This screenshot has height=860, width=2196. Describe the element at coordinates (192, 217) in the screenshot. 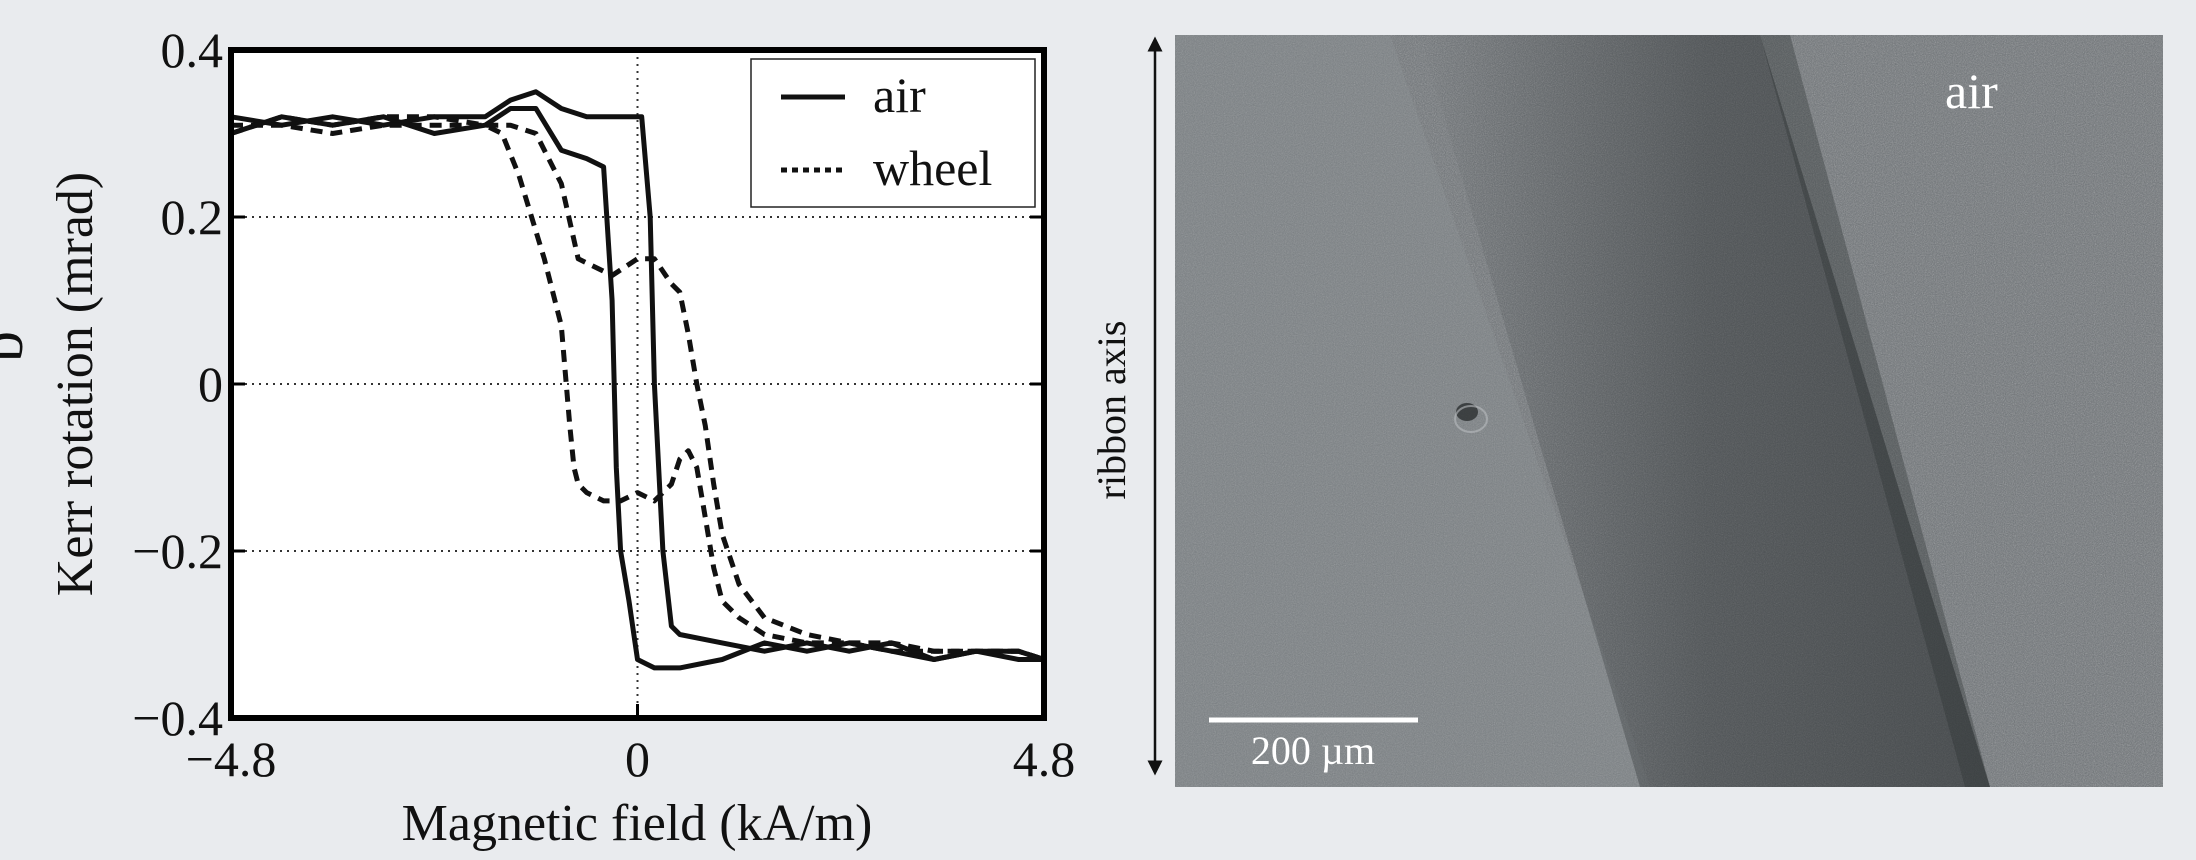

I see `y-tick-label: 0.2` at that location.